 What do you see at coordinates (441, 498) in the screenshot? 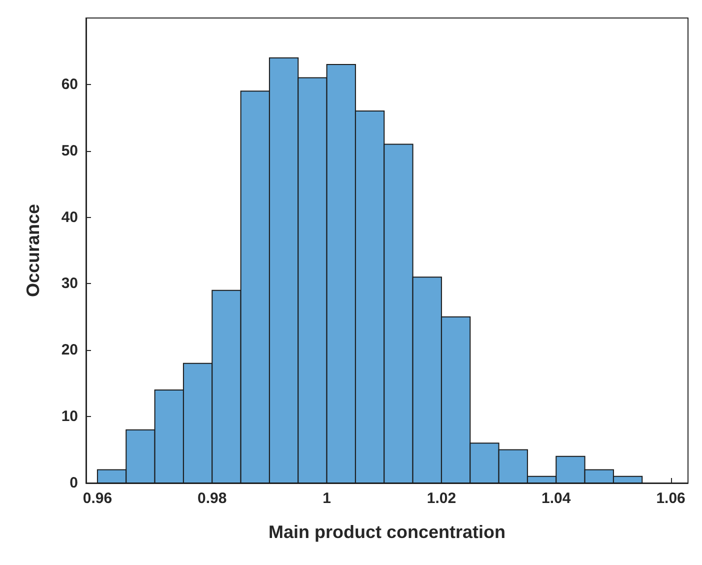
I see `x-tick-label: 1.02` at bounding box center [441, 498].